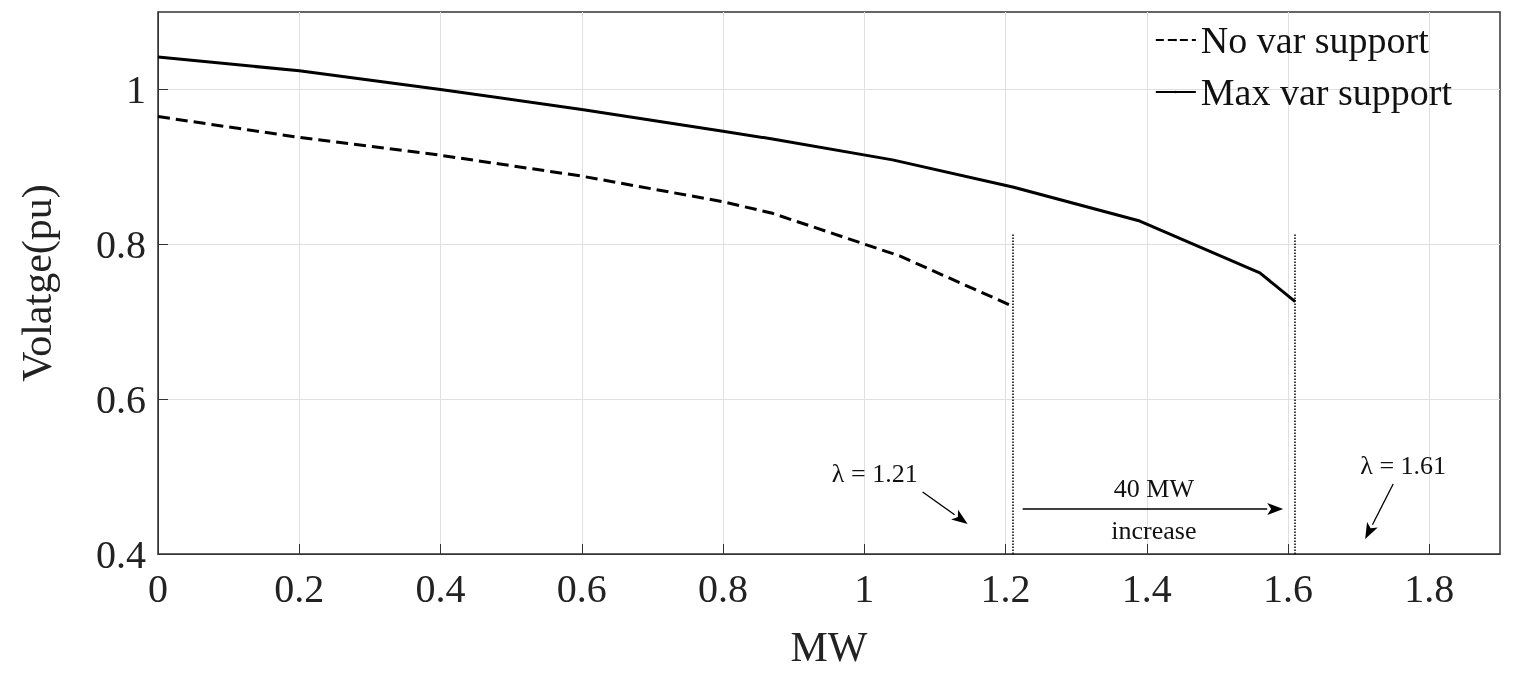  Describe the element at coordinates (37, 283) in the screenshot. I see `y-axis-title: Volatge(pu)` at that location.